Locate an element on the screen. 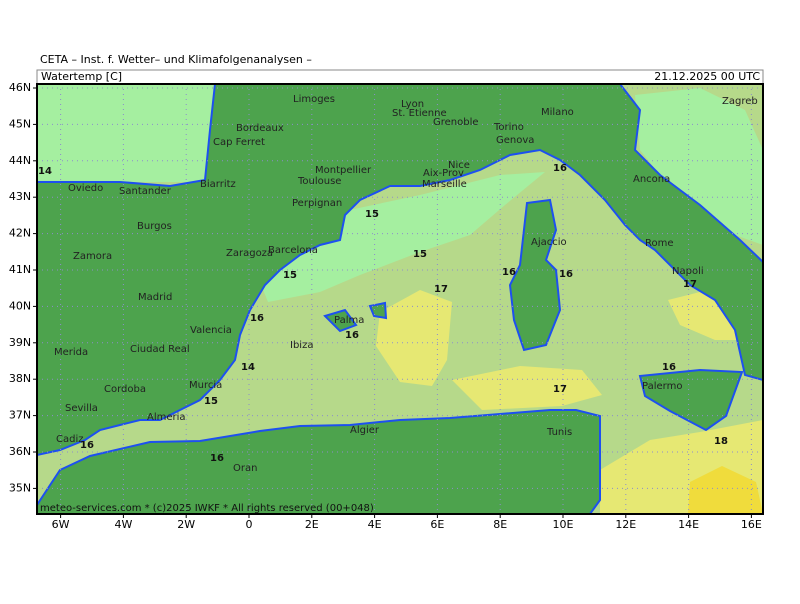 This screenshot has height=604, width=800. lat-tick-label: 39N is located at coordinates (20, 342).